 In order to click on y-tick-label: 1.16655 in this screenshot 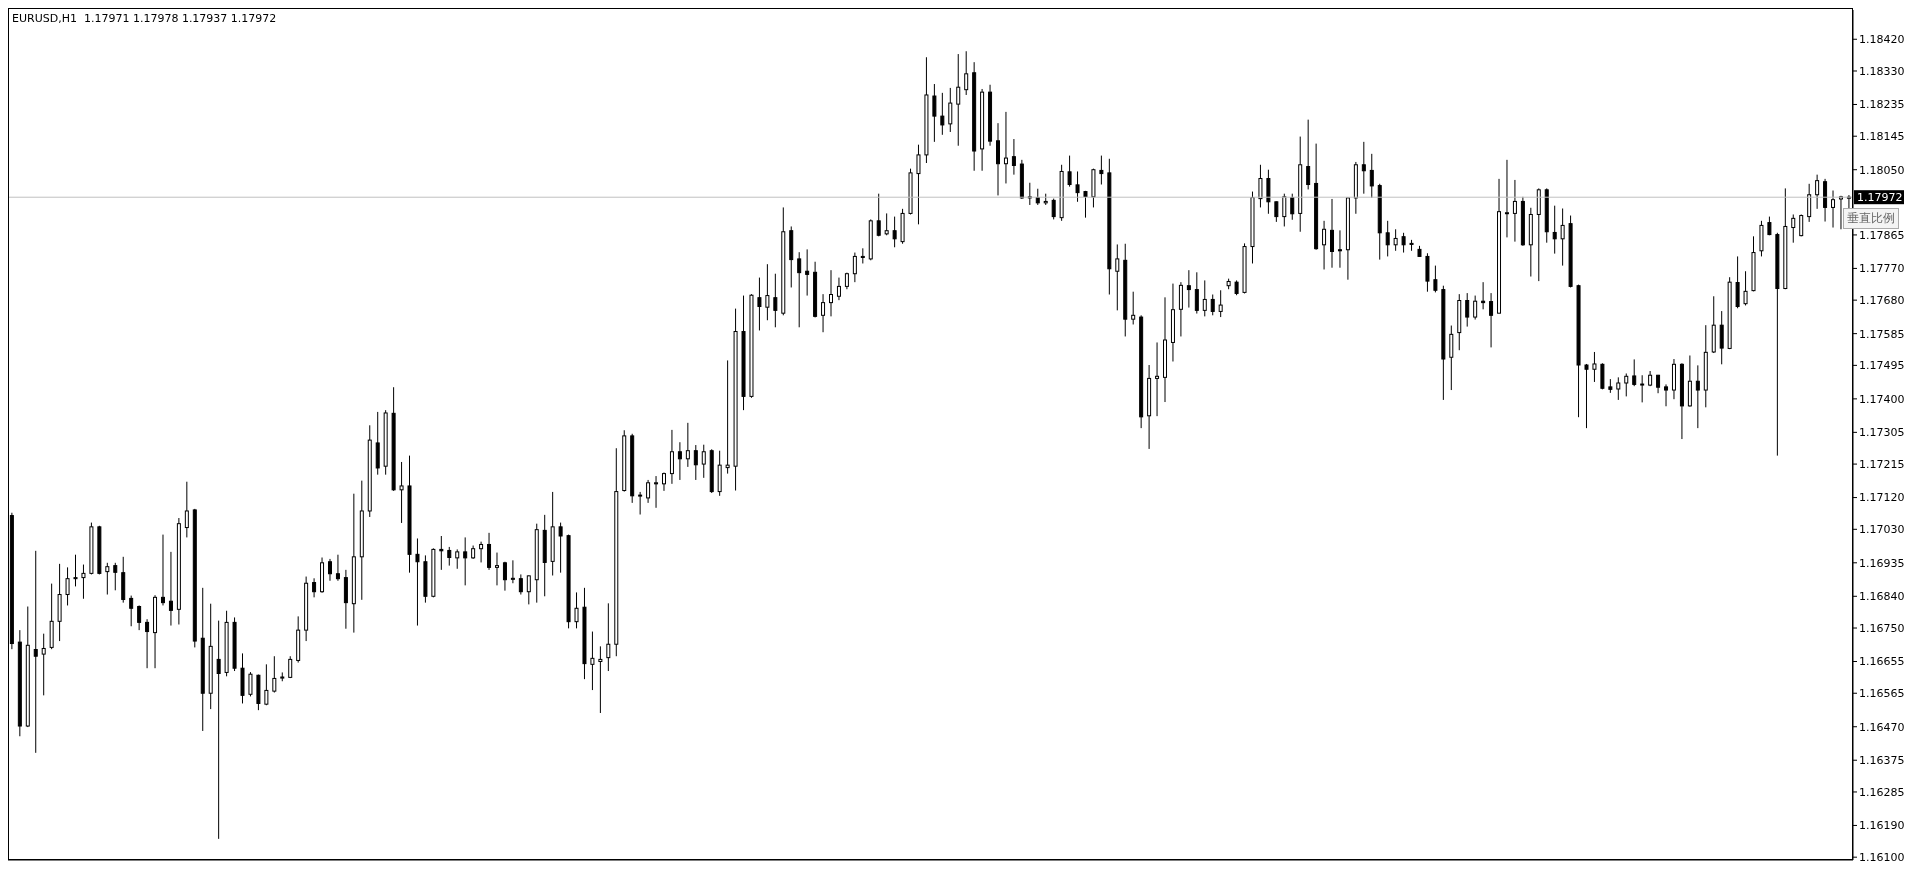, I will do `click(1882, 662)`.